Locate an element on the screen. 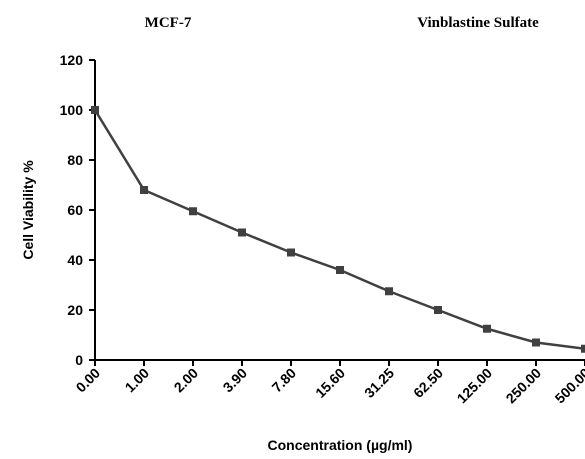 This screenshot has height=459, width=585. x-tick-label: 500.00 is located at coordinates (568, 386).